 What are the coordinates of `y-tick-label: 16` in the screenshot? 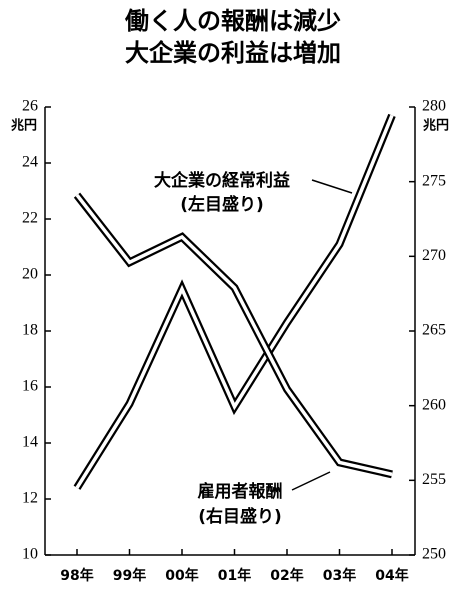 It's located at (30, 386).